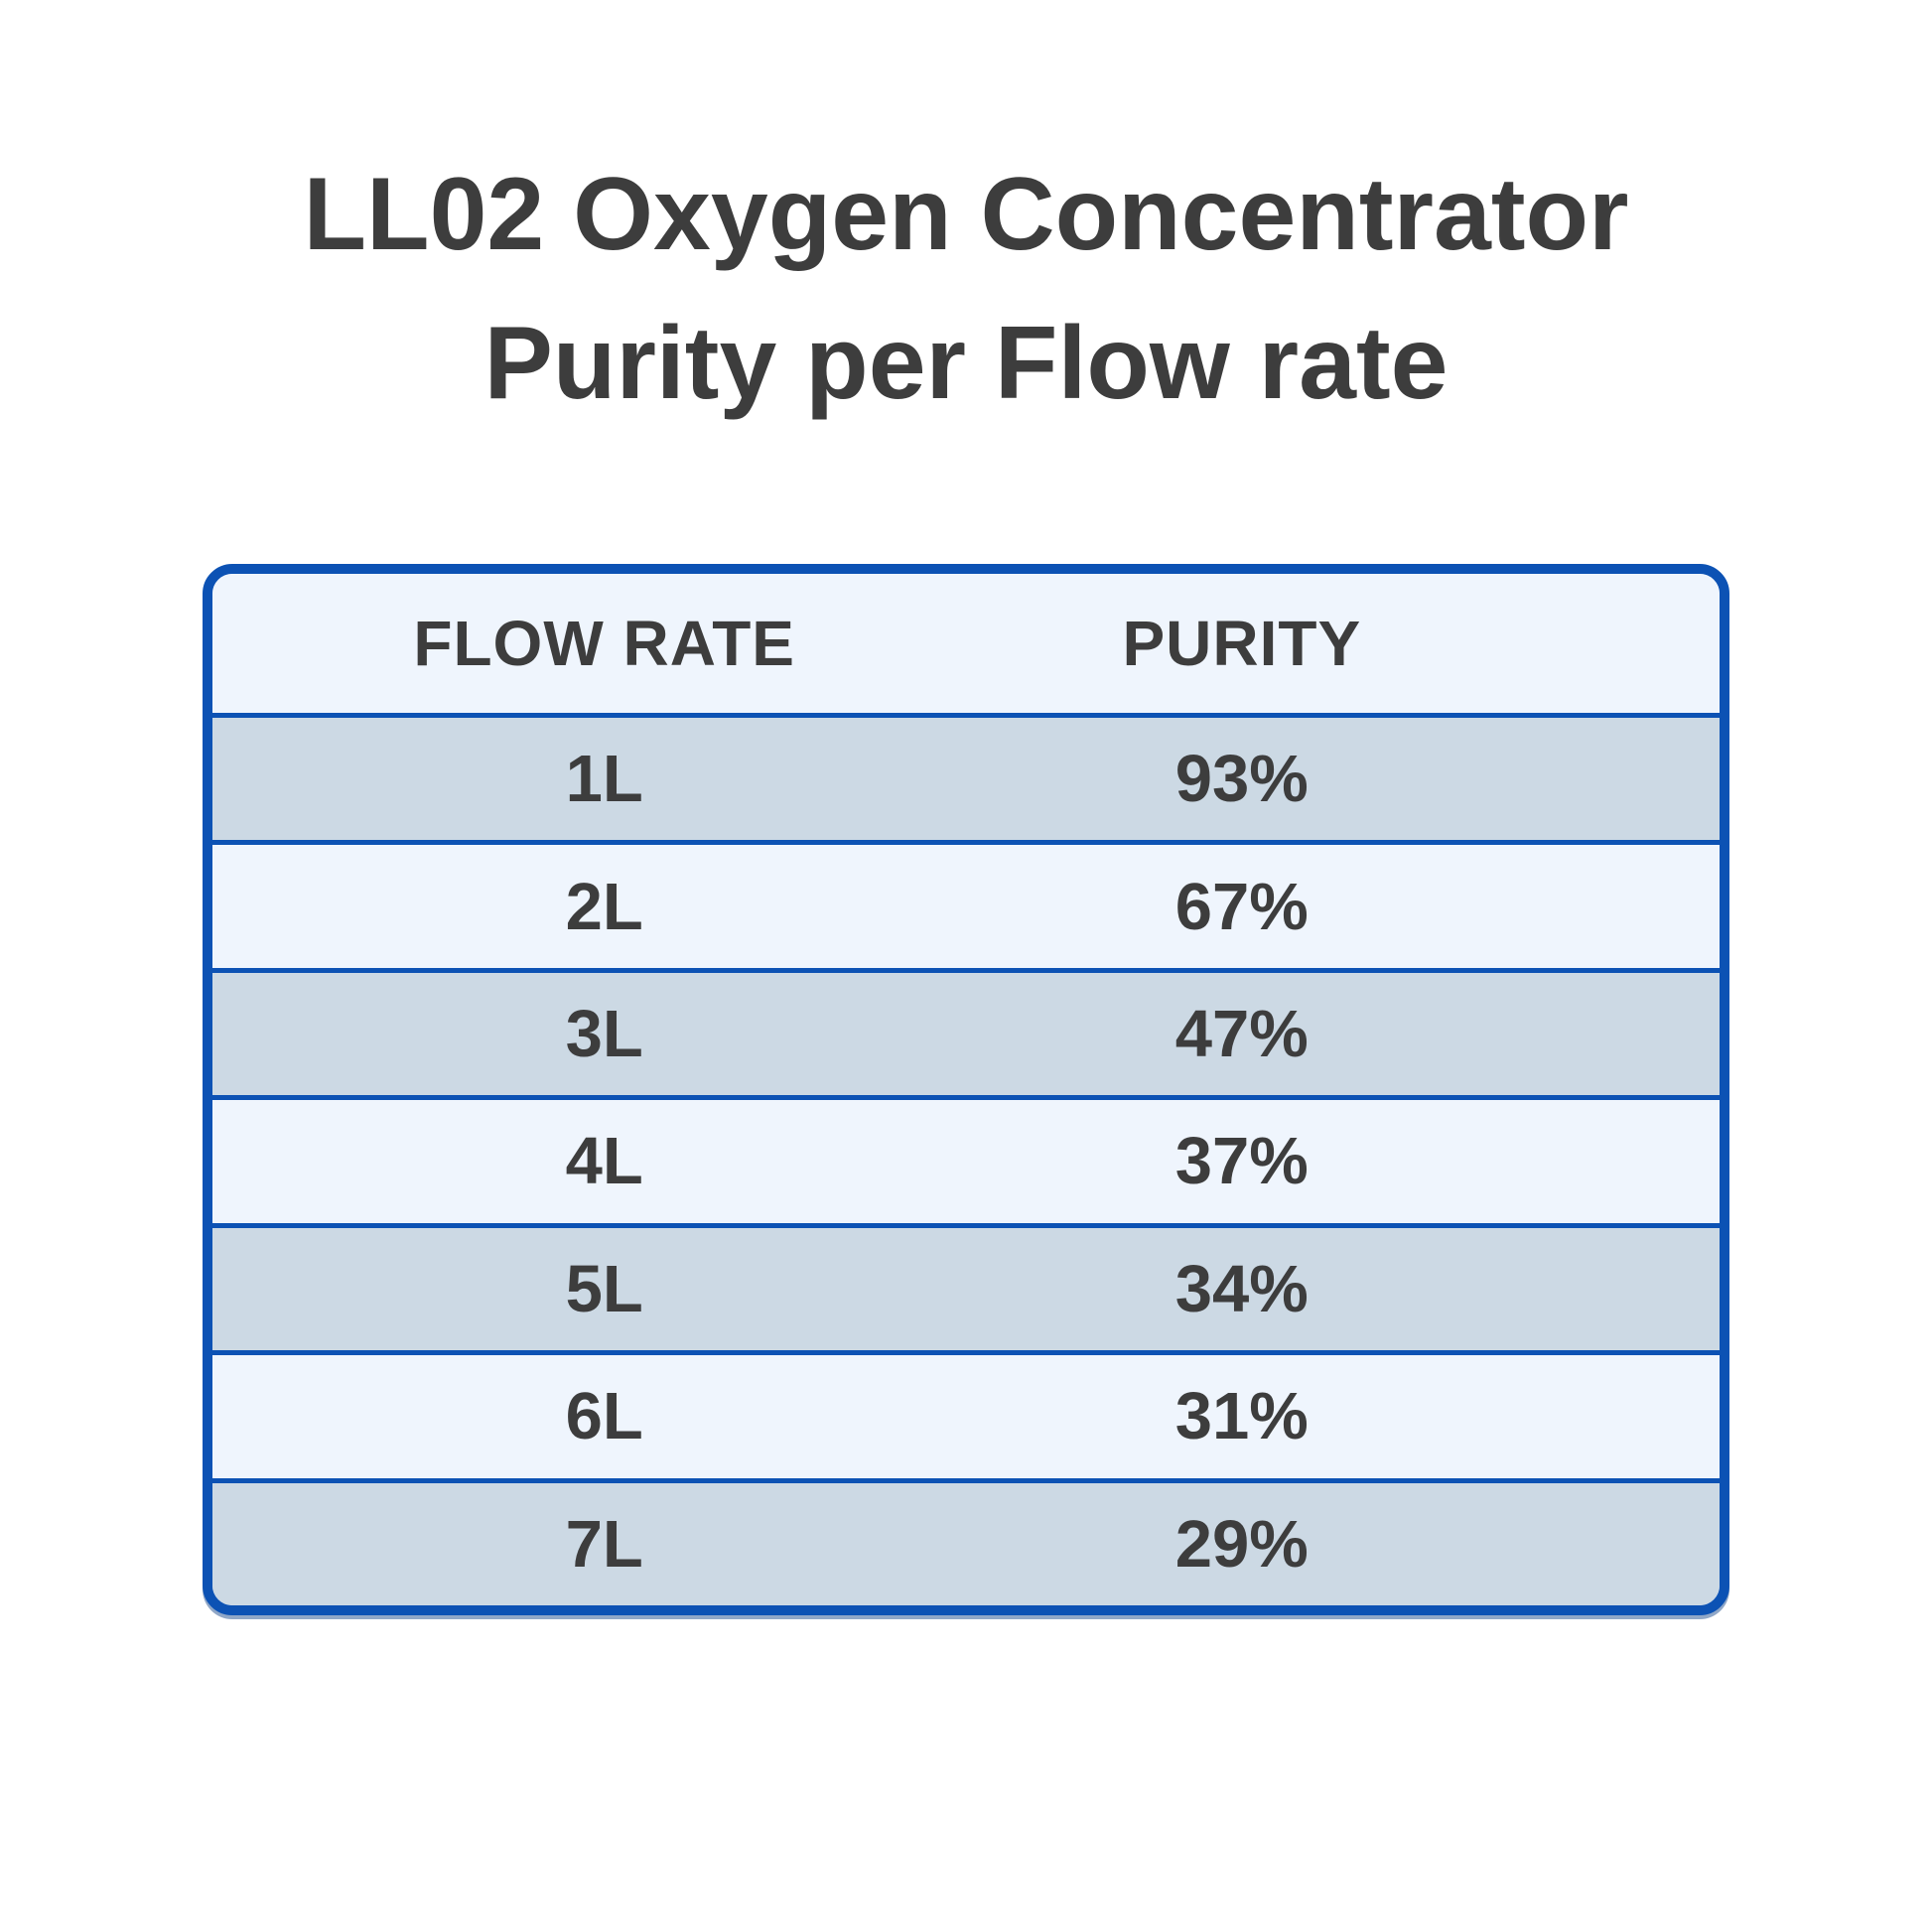  What do you see at coordinates (1241, 780) in the screenshot?
I see `purity-cell: 93%` at bounding box center [1241, 780].